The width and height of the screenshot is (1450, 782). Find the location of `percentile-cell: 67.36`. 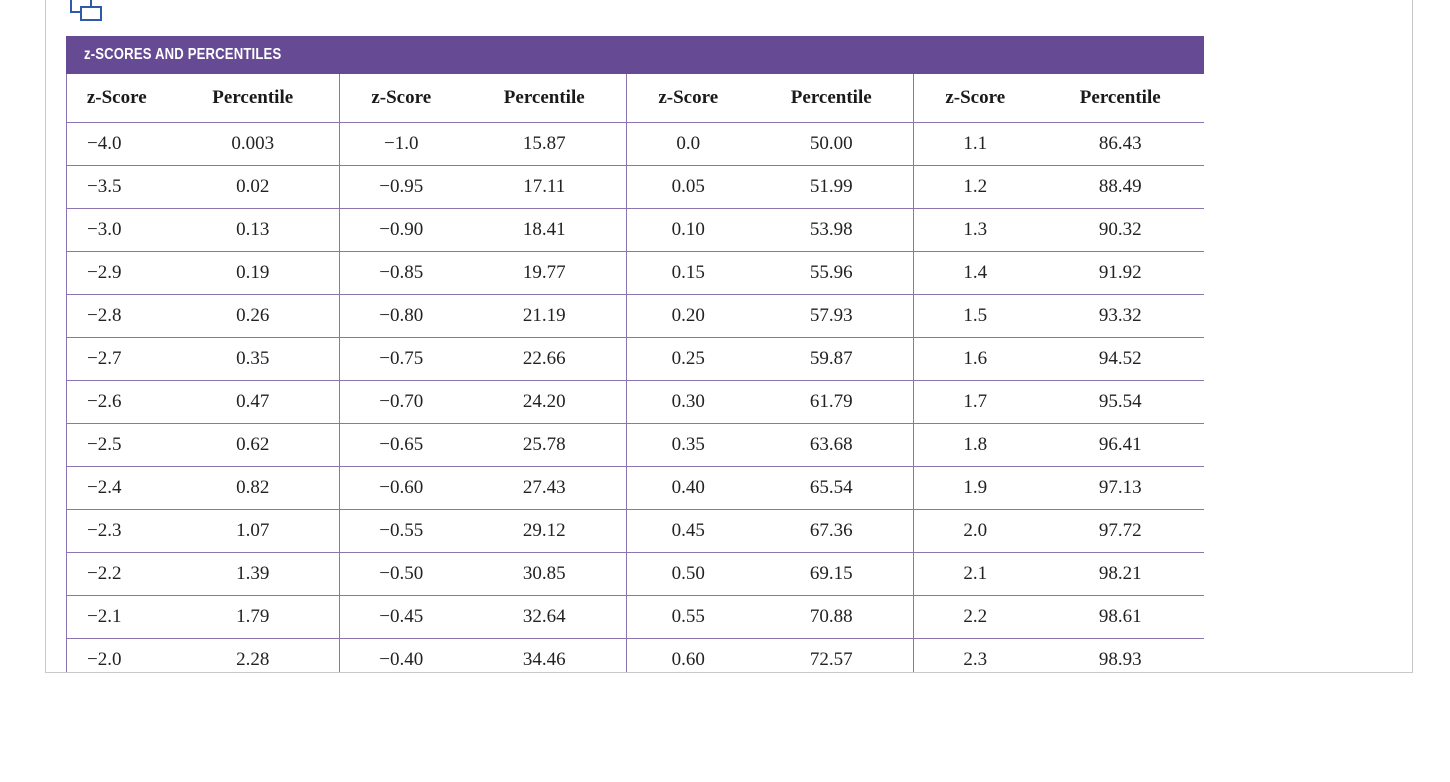

percentile-cell: 67.36 is located at coordinates (831, 531).